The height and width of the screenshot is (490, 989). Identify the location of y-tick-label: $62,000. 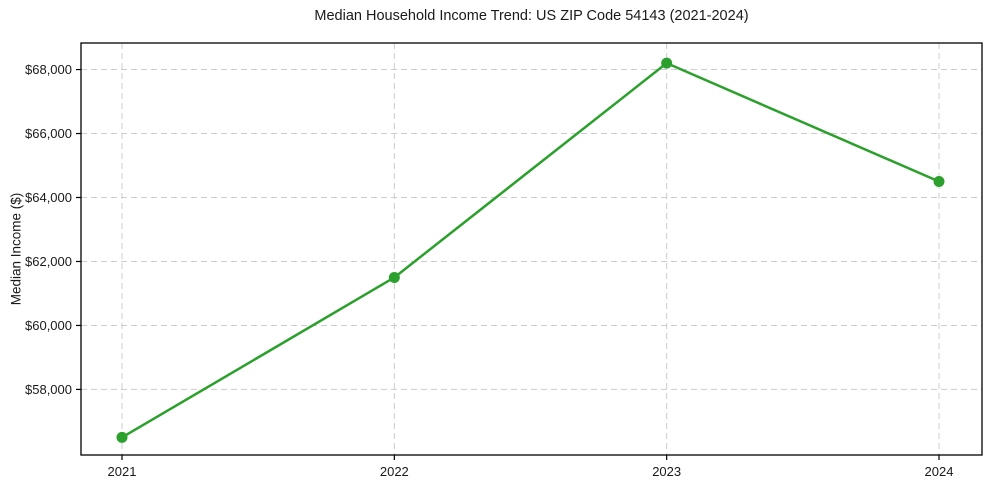
(48, 261).